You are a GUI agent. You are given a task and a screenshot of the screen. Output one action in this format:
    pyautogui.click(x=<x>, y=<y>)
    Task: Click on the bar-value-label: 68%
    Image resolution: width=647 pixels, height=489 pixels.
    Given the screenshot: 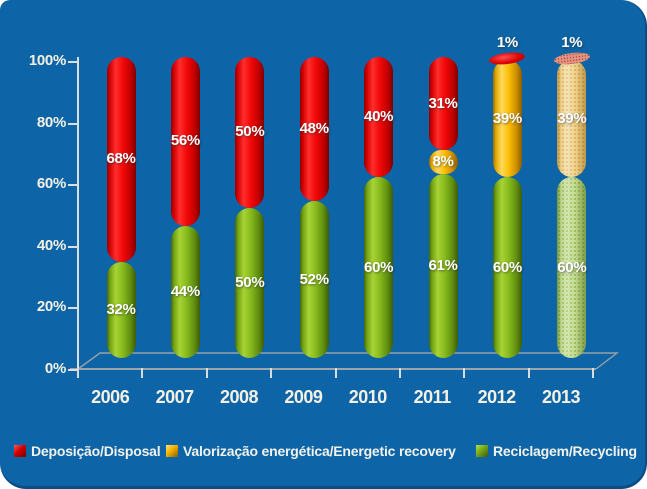 What is the action you would take?
    pyautogui.click(x=121, y=159)
    